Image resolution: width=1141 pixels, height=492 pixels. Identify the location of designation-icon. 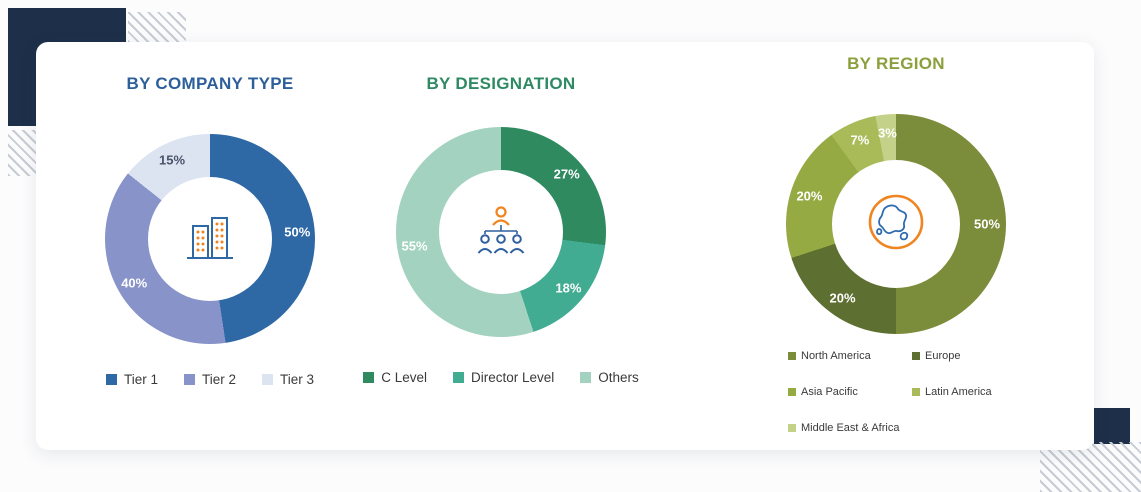
(501, 232).